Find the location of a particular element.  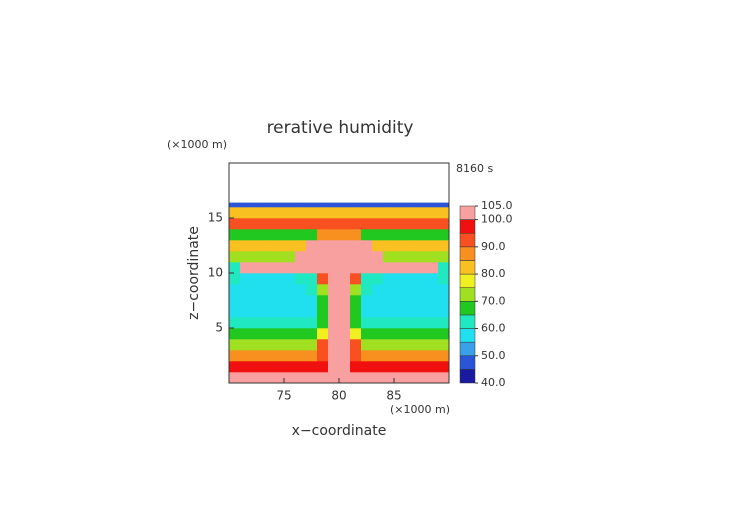

y-tick-label: 5 is located at coordinates (219, 328).